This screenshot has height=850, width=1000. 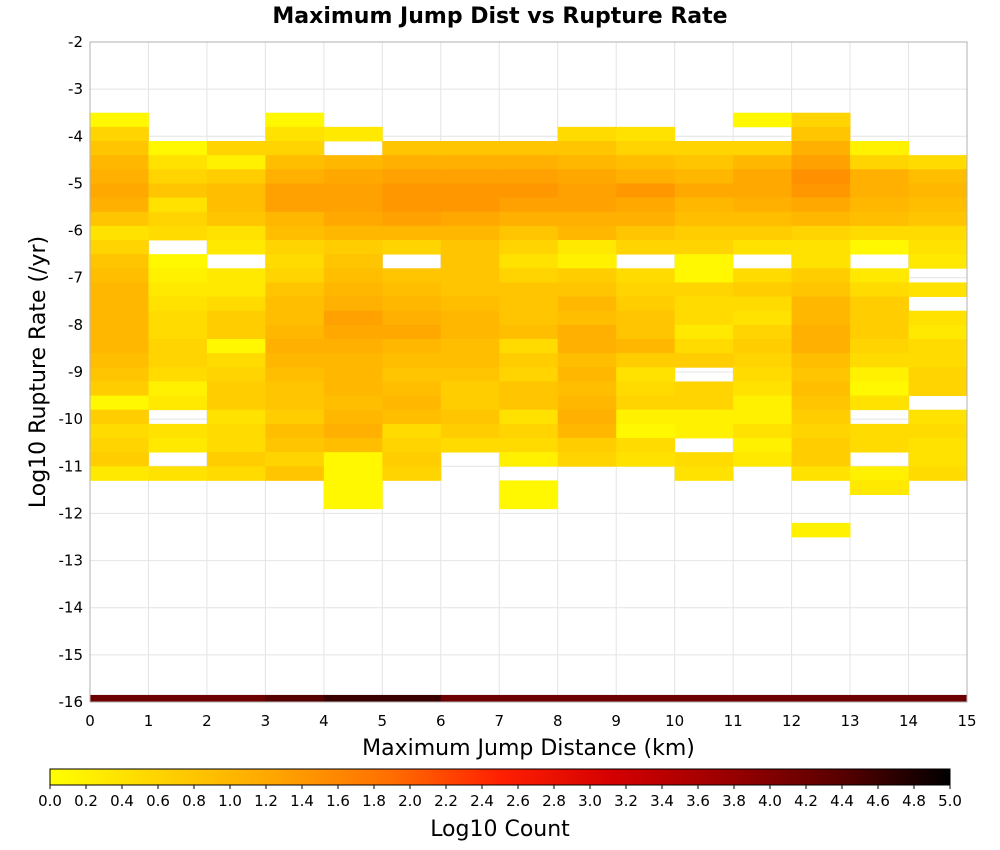 What do you see at coordinates (950, 801) in the screenshot?
I see `colorbar-tick-label: 5.0` at bounding box center [950, 801].